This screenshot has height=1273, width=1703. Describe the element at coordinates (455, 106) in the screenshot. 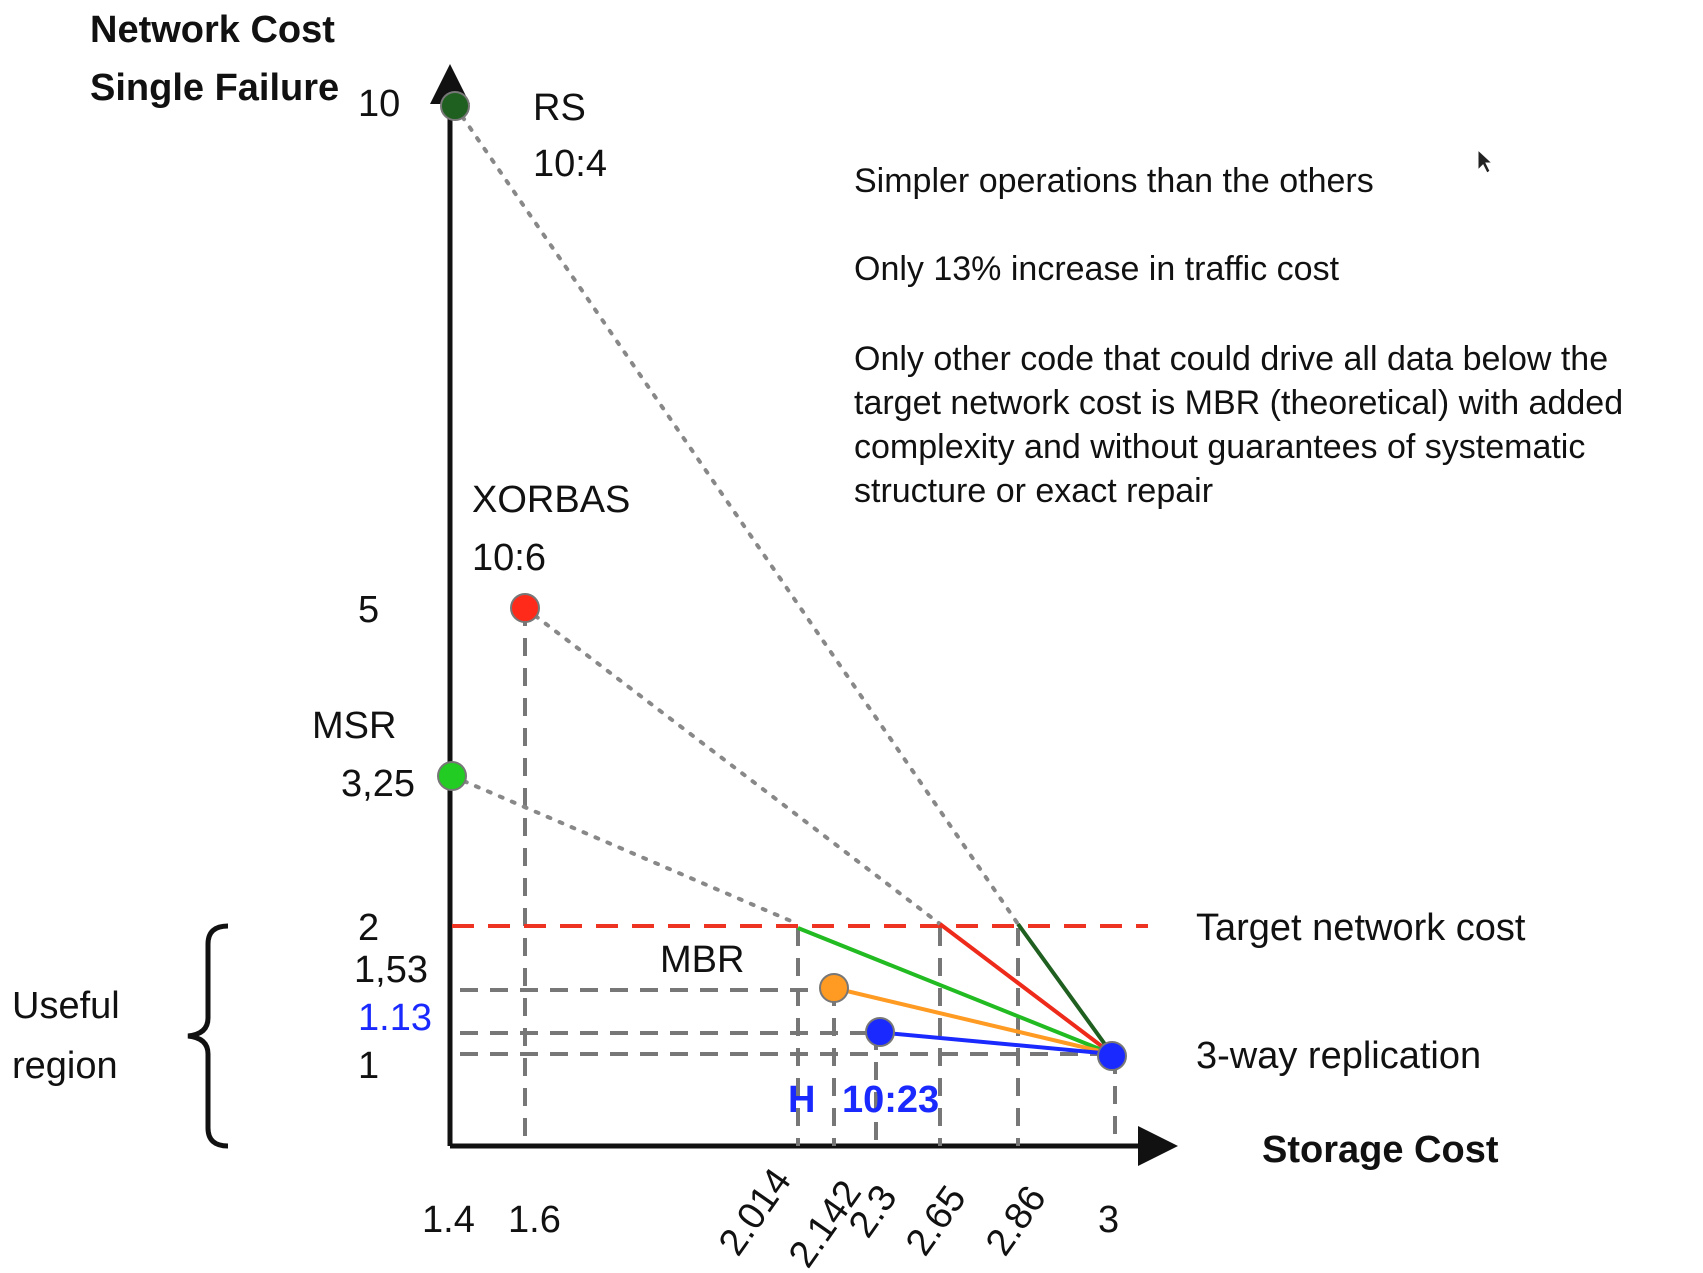

I see `point-rs` at that location.